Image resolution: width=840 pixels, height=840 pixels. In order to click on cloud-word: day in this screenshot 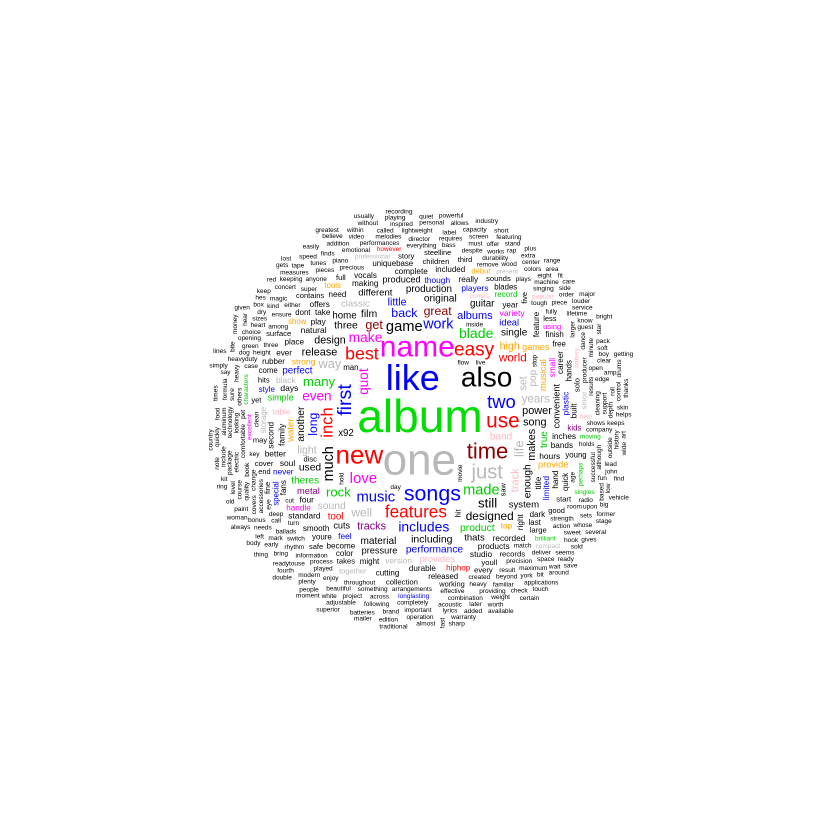, I will do `click(395, 487)`.